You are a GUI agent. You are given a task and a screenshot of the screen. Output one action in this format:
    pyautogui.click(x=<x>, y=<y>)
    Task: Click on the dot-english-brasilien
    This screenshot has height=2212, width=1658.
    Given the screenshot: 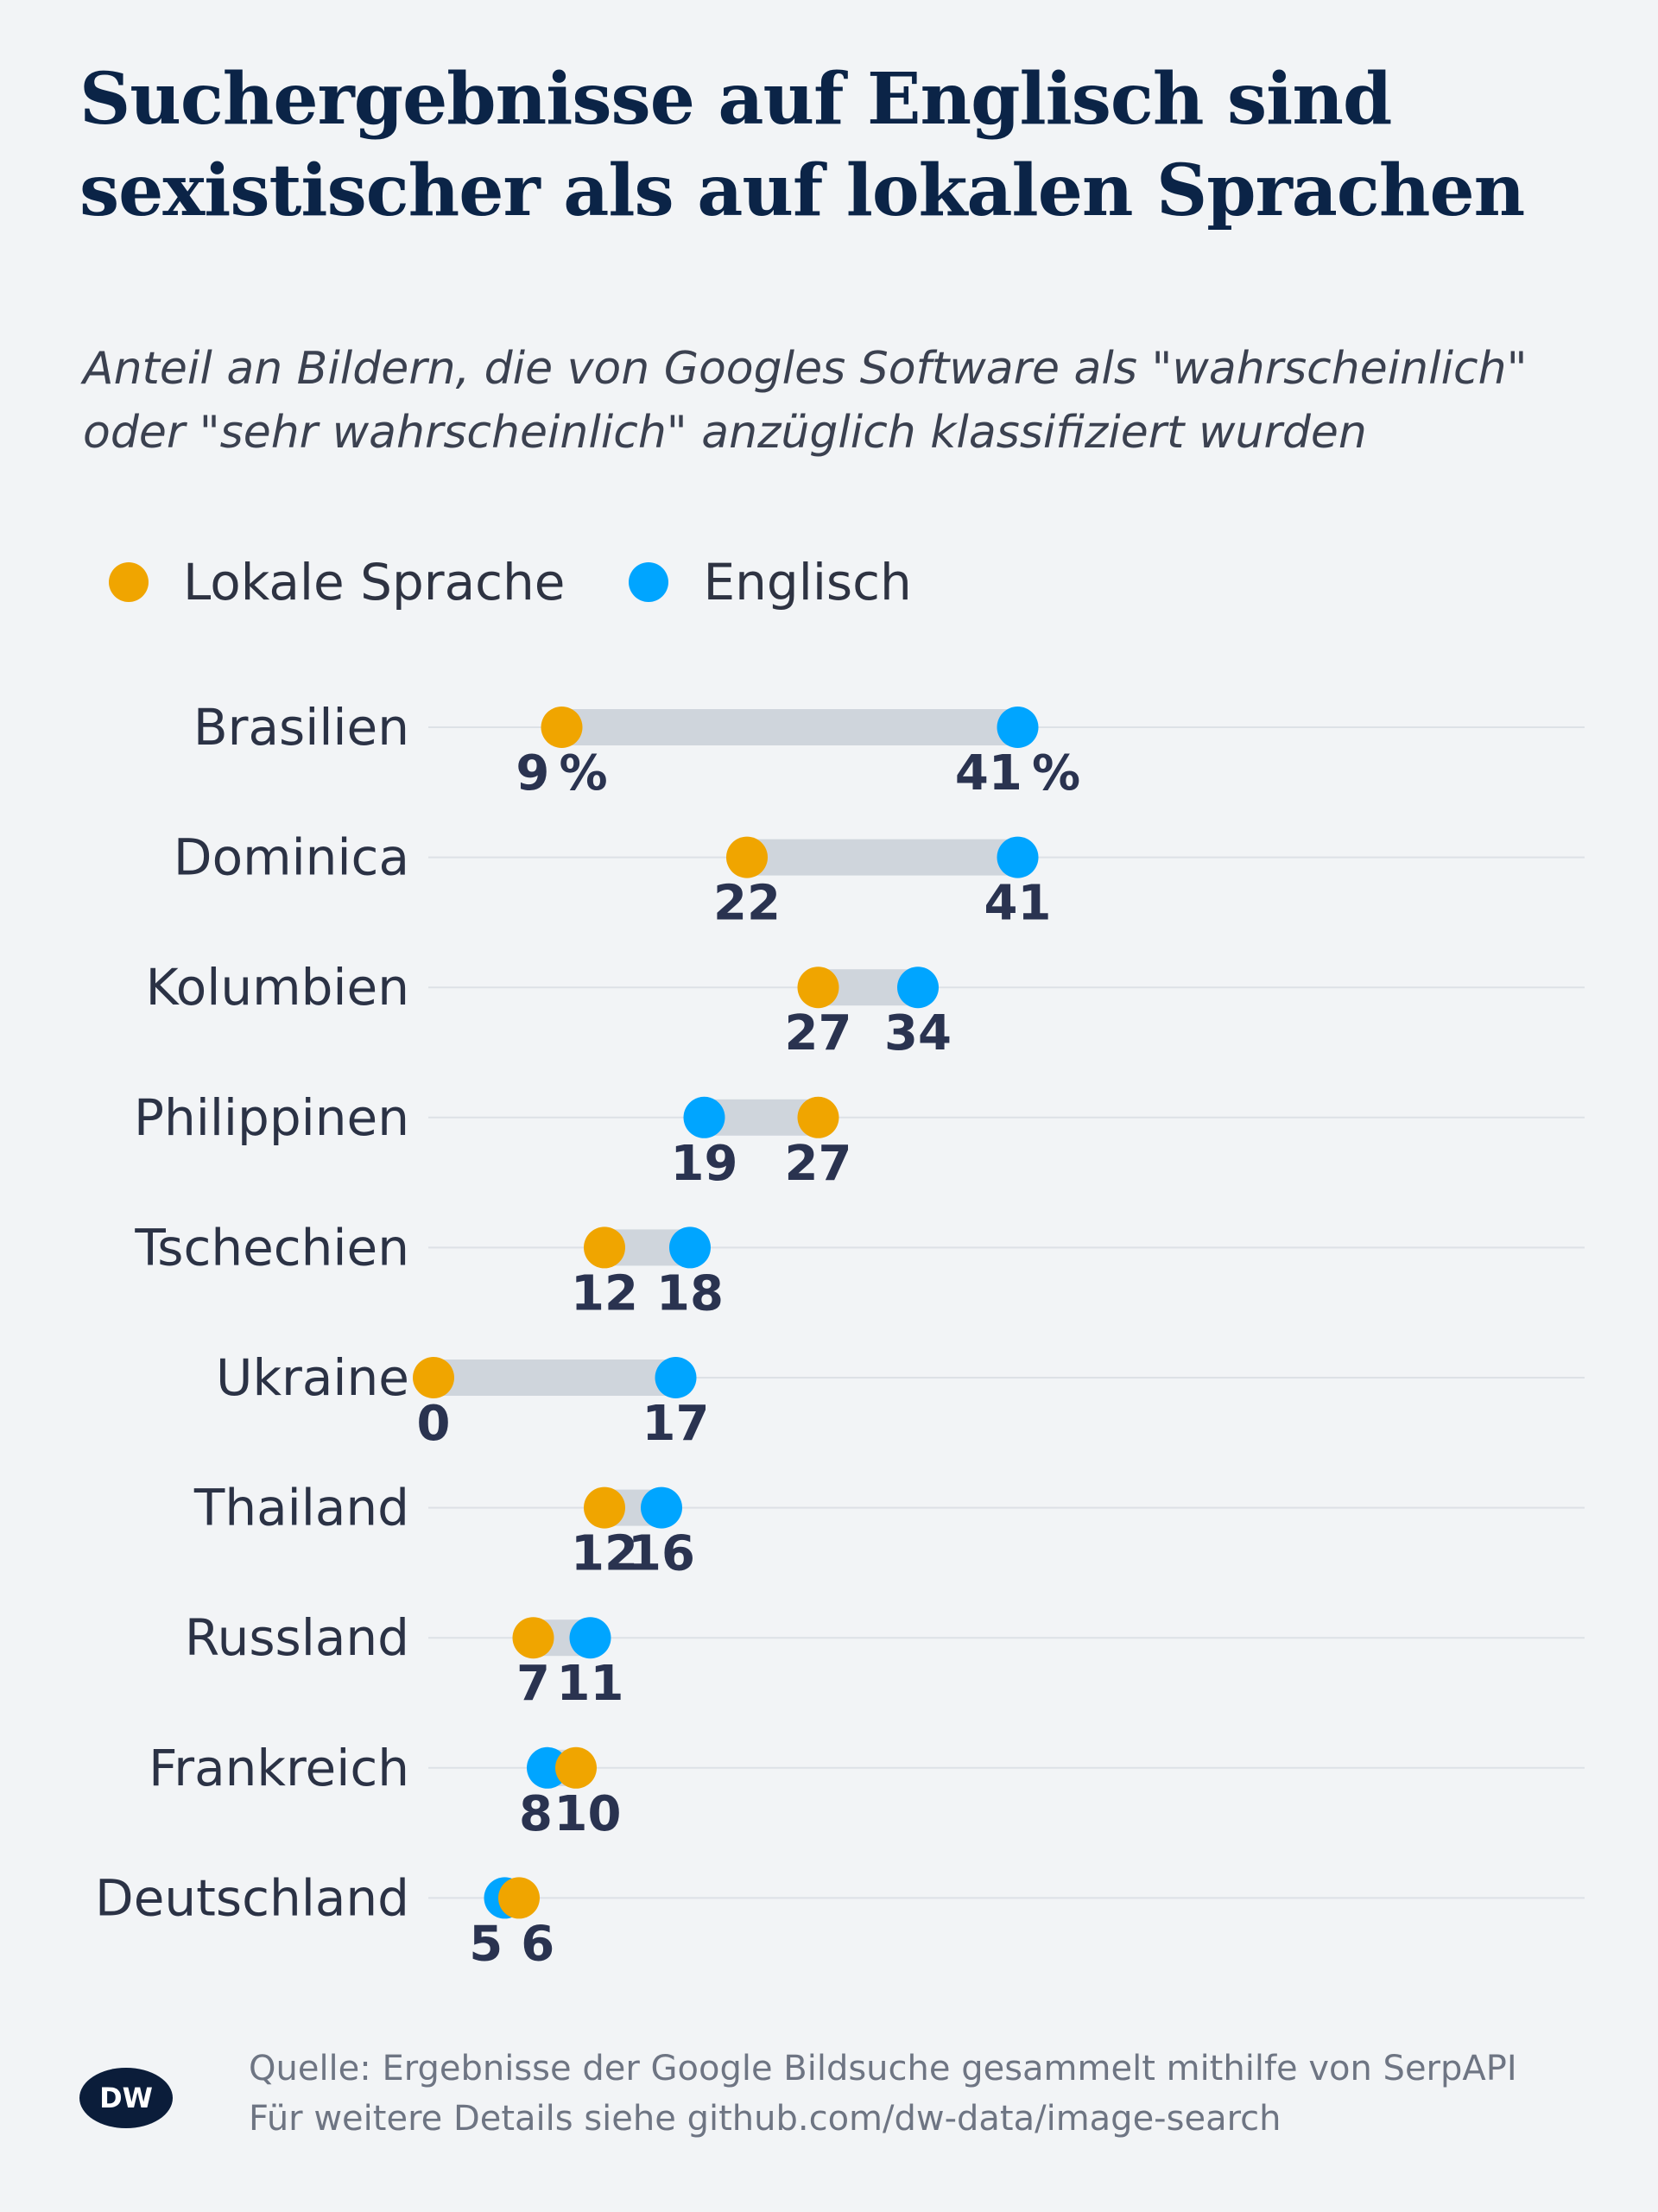 What is the action you would take?
    pyautogui.click(x=1018, y=727)
    